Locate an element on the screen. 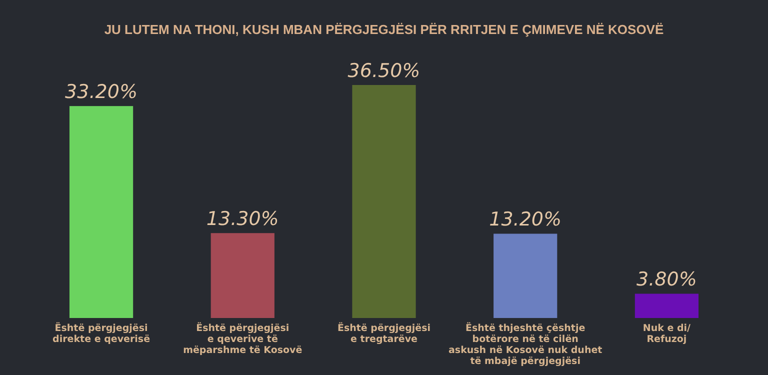 This screenshot has width=768, height=375. data-label: 3.80% is located at coordinates (666, 279).